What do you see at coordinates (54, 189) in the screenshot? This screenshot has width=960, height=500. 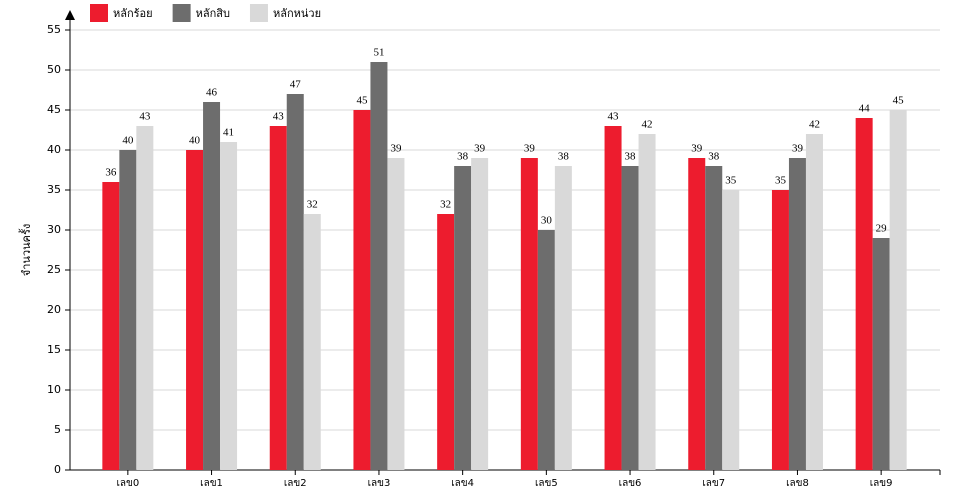 I see `y-tick-label: 35` at bounding box center [54, 189].